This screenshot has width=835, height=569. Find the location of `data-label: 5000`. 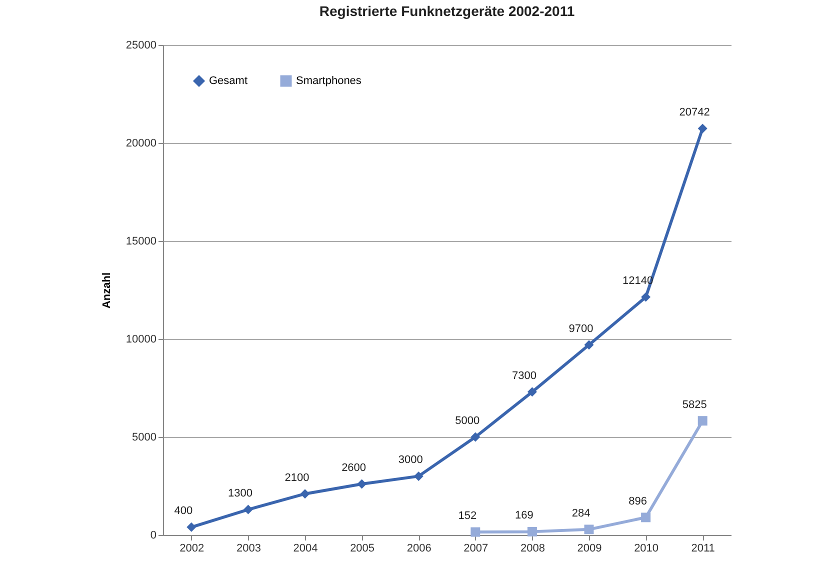

data-label: 5000 is located at coordinates (467, 421).